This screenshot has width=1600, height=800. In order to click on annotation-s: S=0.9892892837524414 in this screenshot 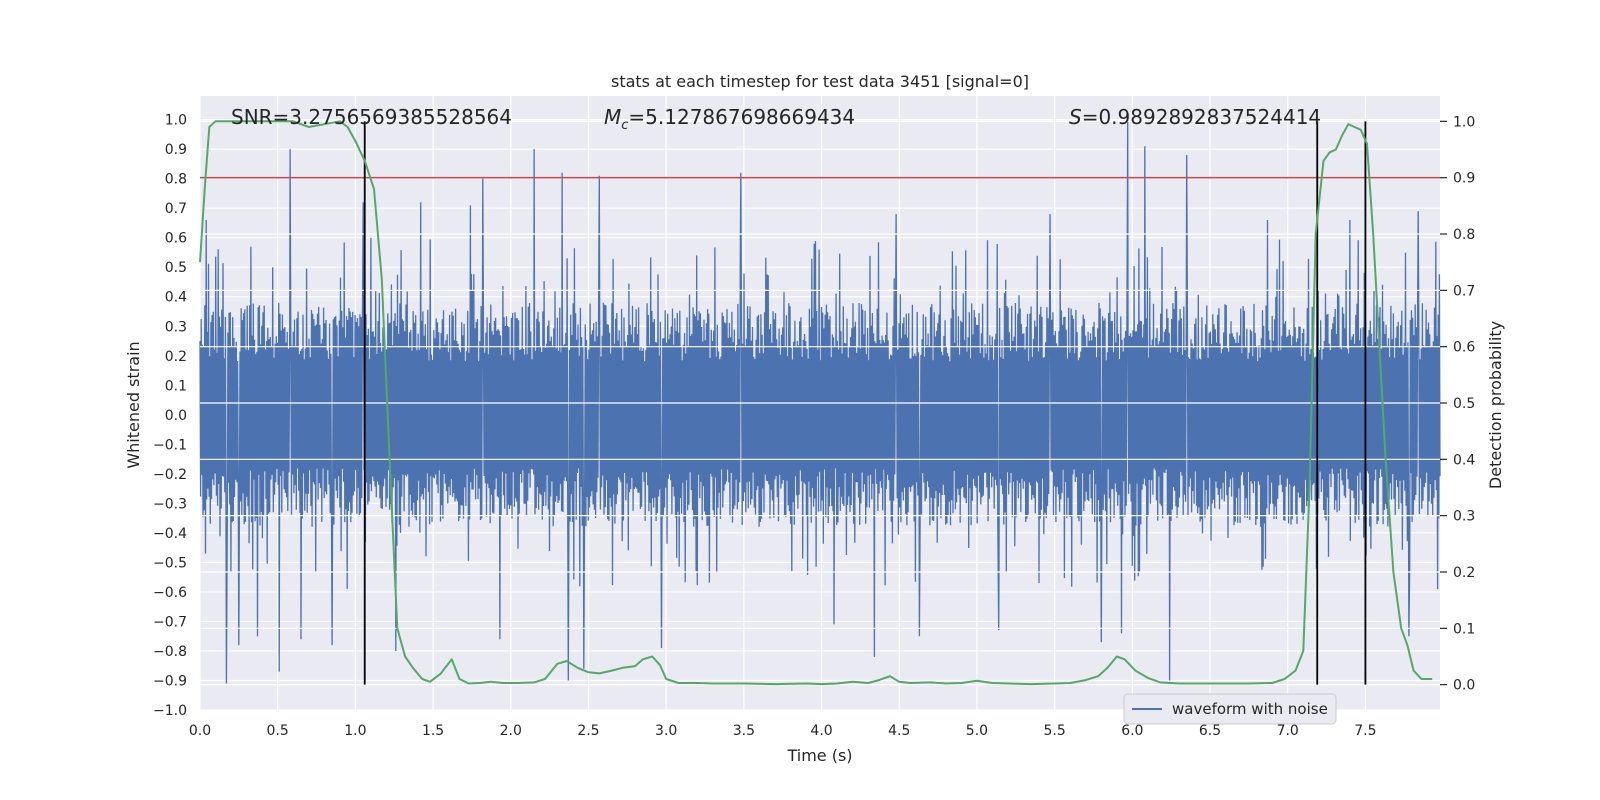, I will do `click(1195, 117)`.